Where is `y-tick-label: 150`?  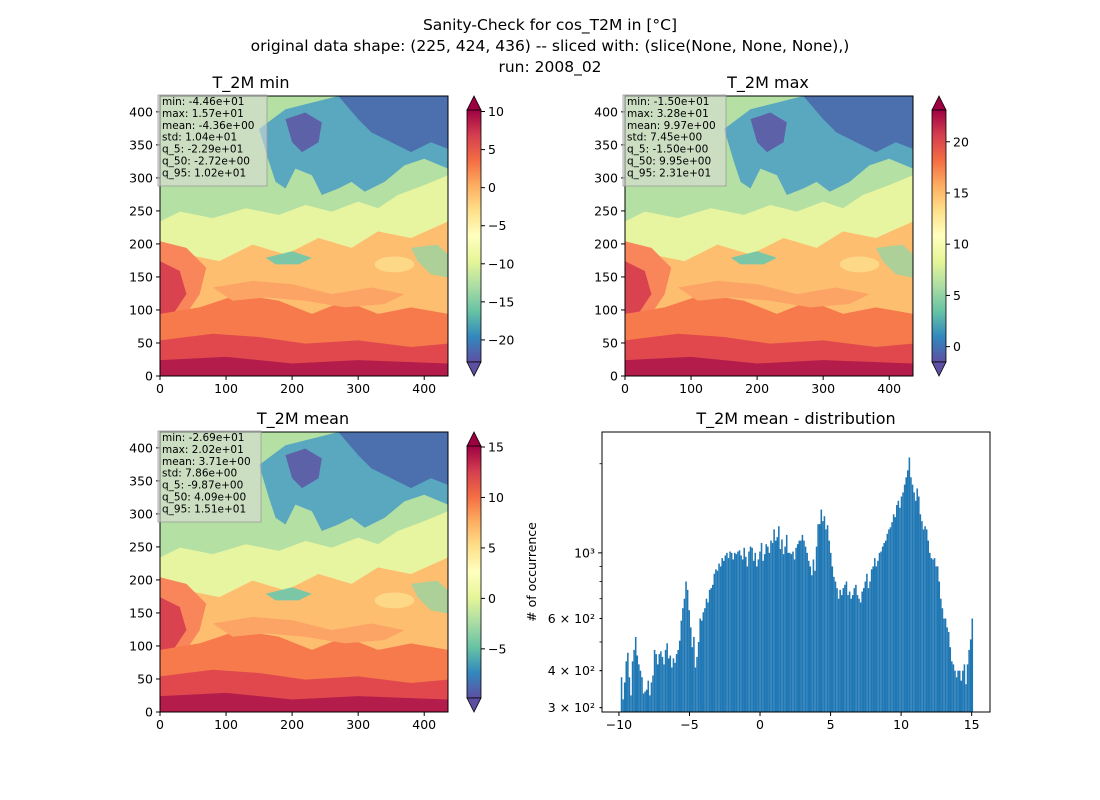 y-tick-label: 150 is located at coordinates (141, 612).